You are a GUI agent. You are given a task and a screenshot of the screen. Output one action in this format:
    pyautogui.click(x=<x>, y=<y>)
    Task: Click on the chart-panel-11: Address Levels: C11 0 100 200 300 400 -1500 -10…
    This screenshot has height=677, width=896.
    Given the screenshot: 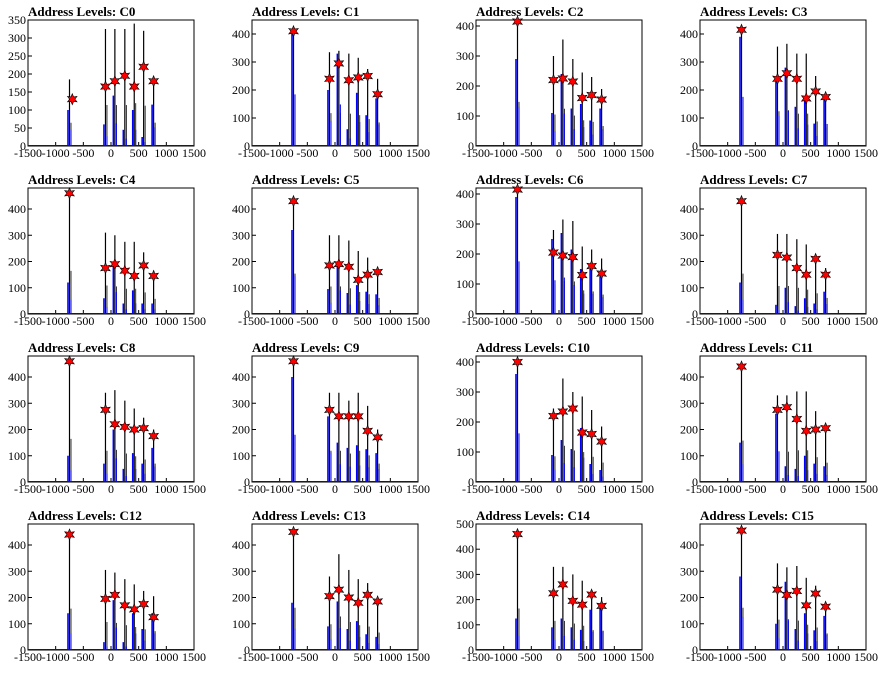 What is the action you would take?
    pyautogui.click(x=779, y=418)
    